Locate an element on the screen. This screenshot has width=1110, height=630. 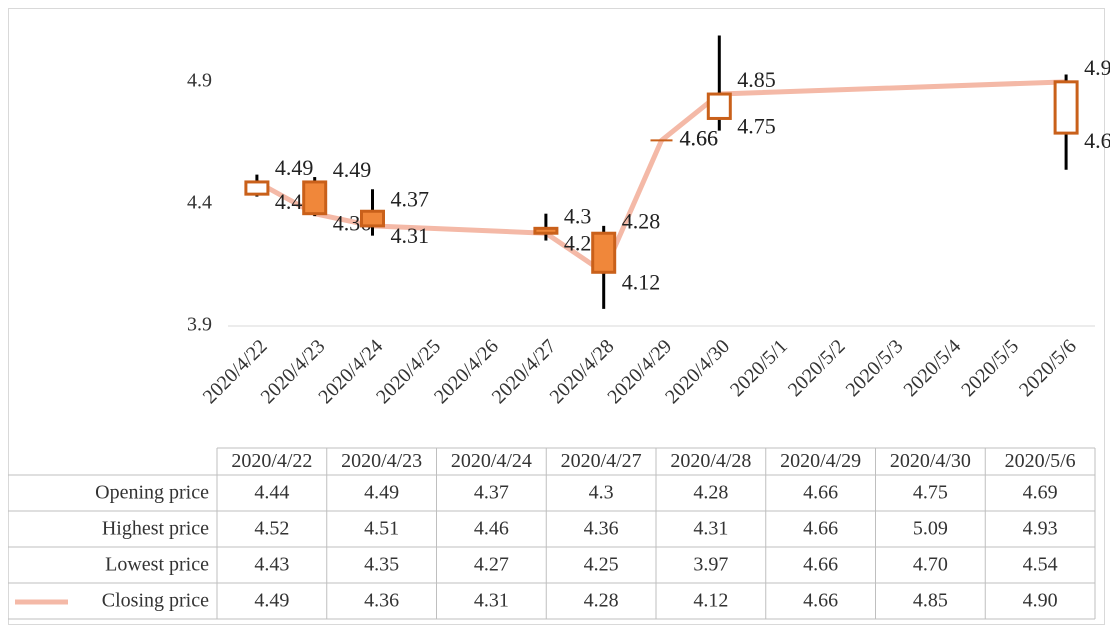
data-label: 4.66 is located at coordinates (699, 137).